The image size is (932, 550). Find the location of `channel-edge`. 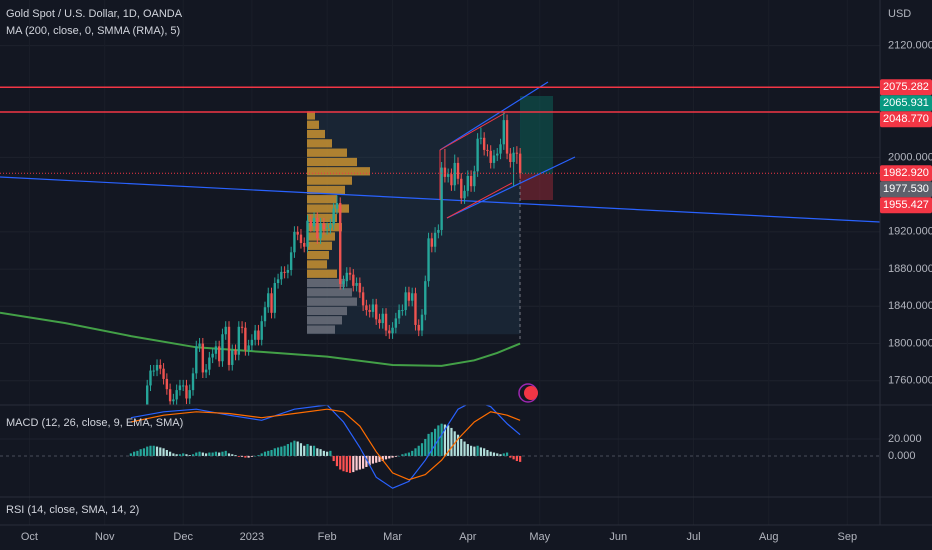

channel-edge is located at coordinates (479, 200).